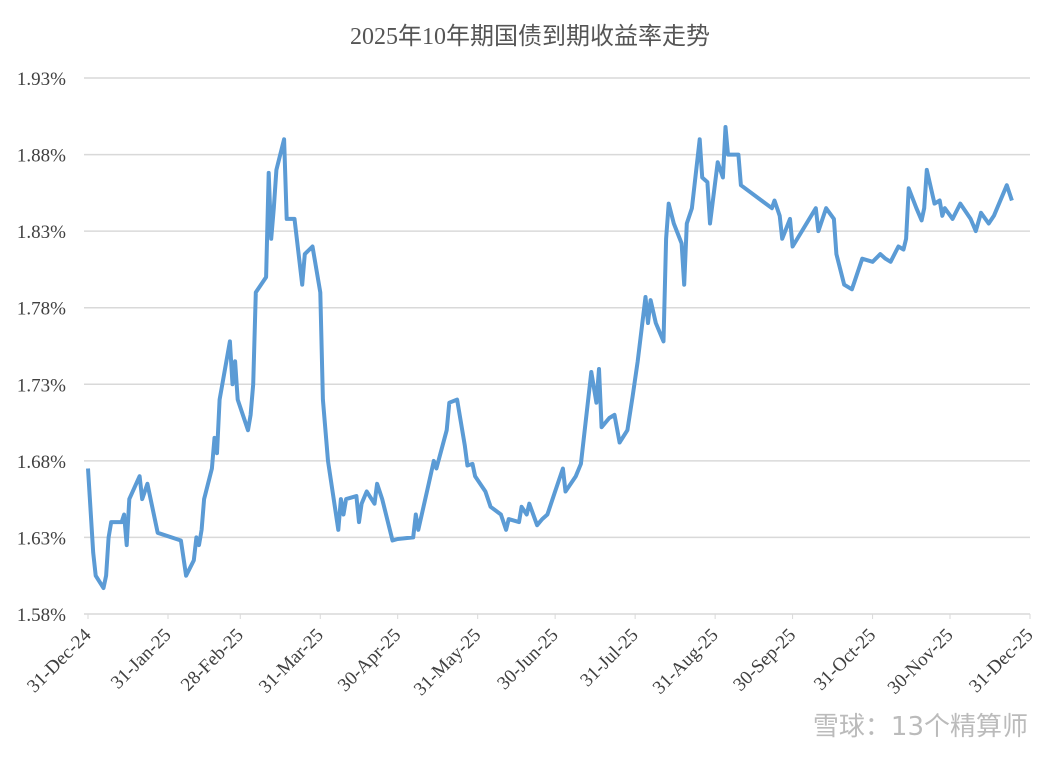 This screenshot has width=1059, height=759. What do you see at coordinates (141, 659) in the screenshot?
I see `x-tick-label: 31-Jan-25` at bounding box center [141, 659].